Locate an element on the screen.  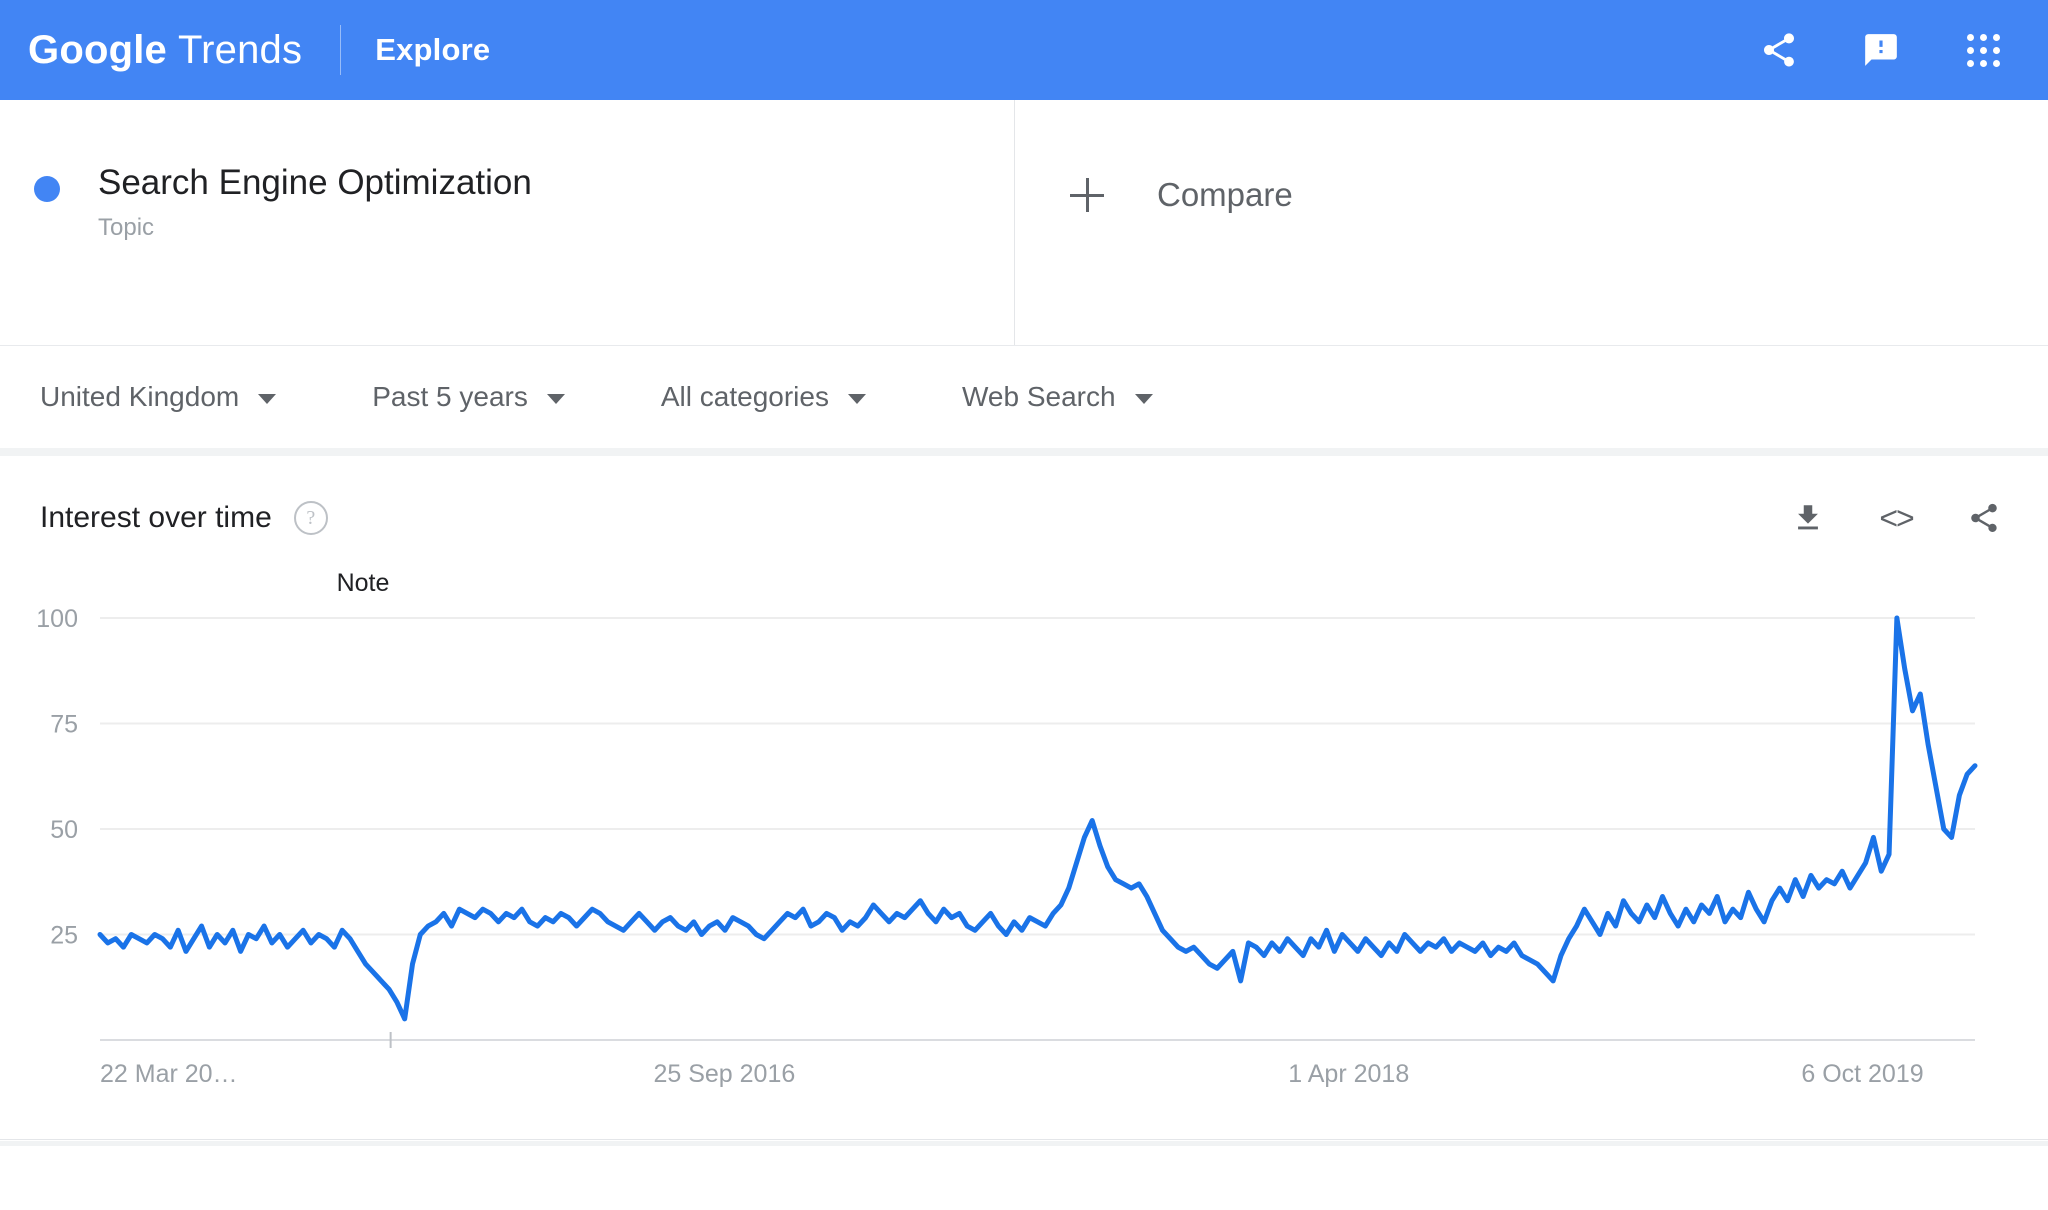
filter-time-range: Past 5 years is located at coordinates (468, 397).